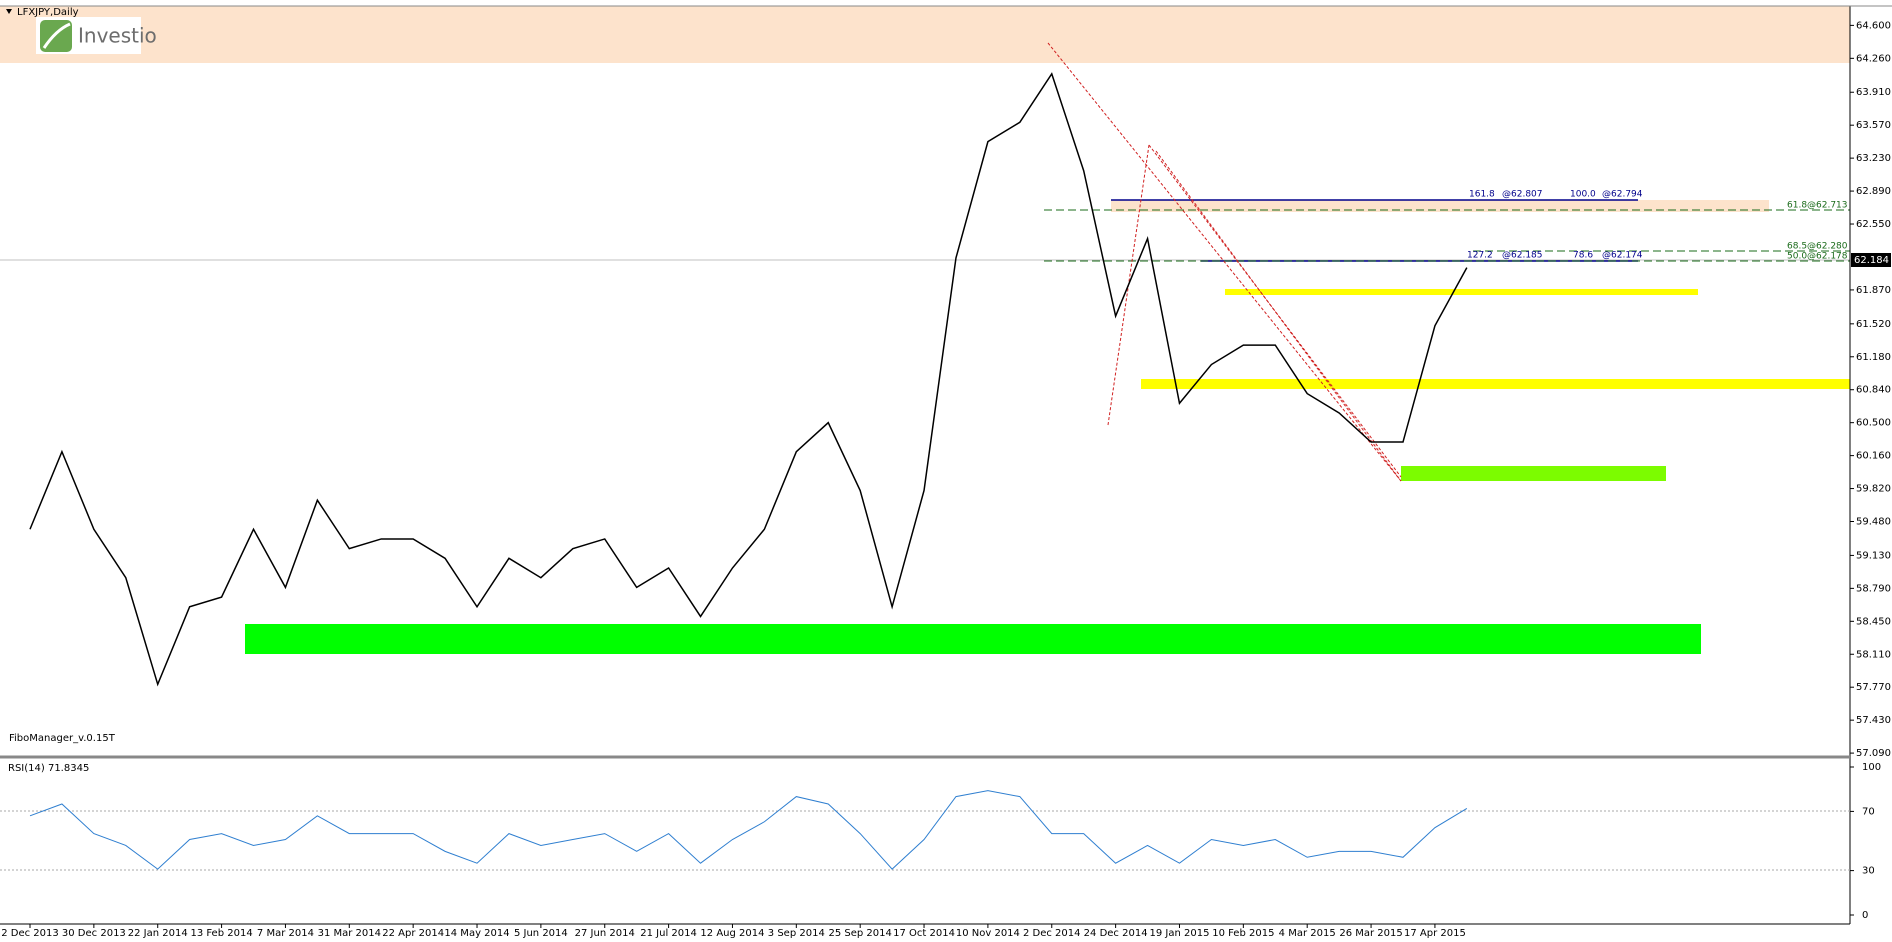 This screenshot has width=1892, height=942. Describe the element at coordinates (541, 933) in the screenshot. I see `x-tick-label: 5 Jun 2014` at that location.